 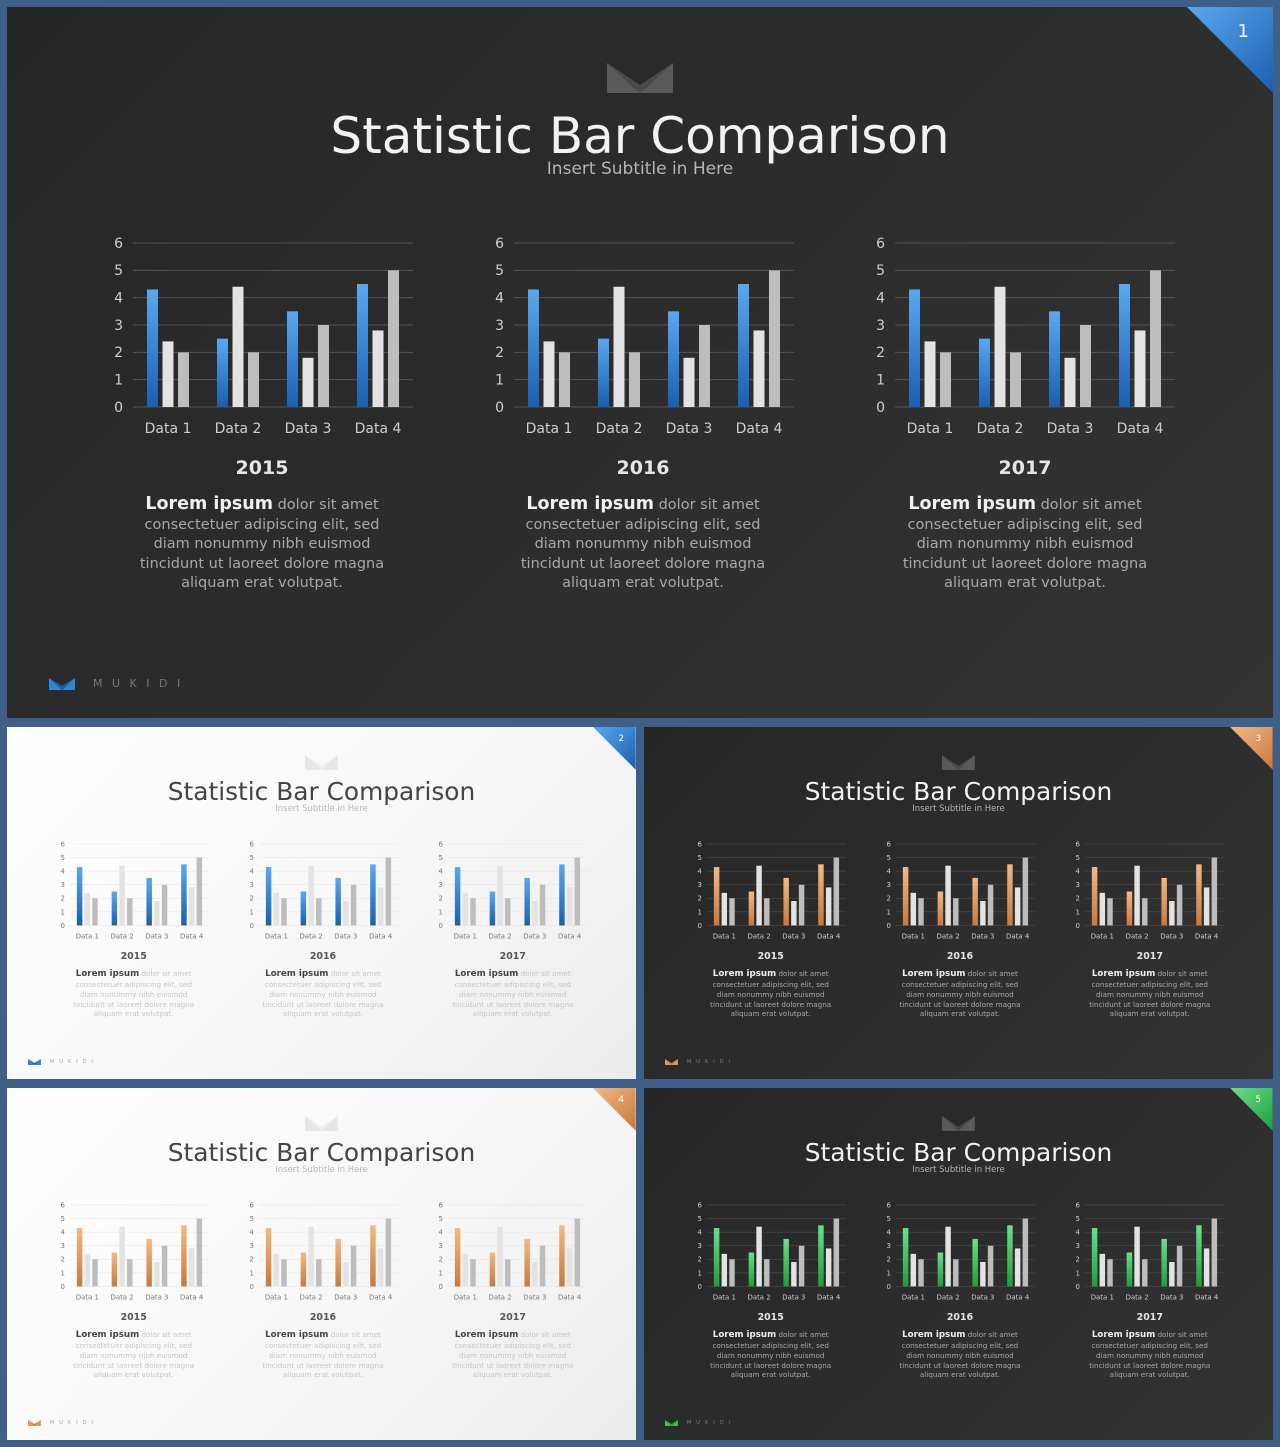 What do you see at coordinates (930, 429) in the screenshot?
I see `x-tick-label: Data 1` at bounding box center [930, 429].